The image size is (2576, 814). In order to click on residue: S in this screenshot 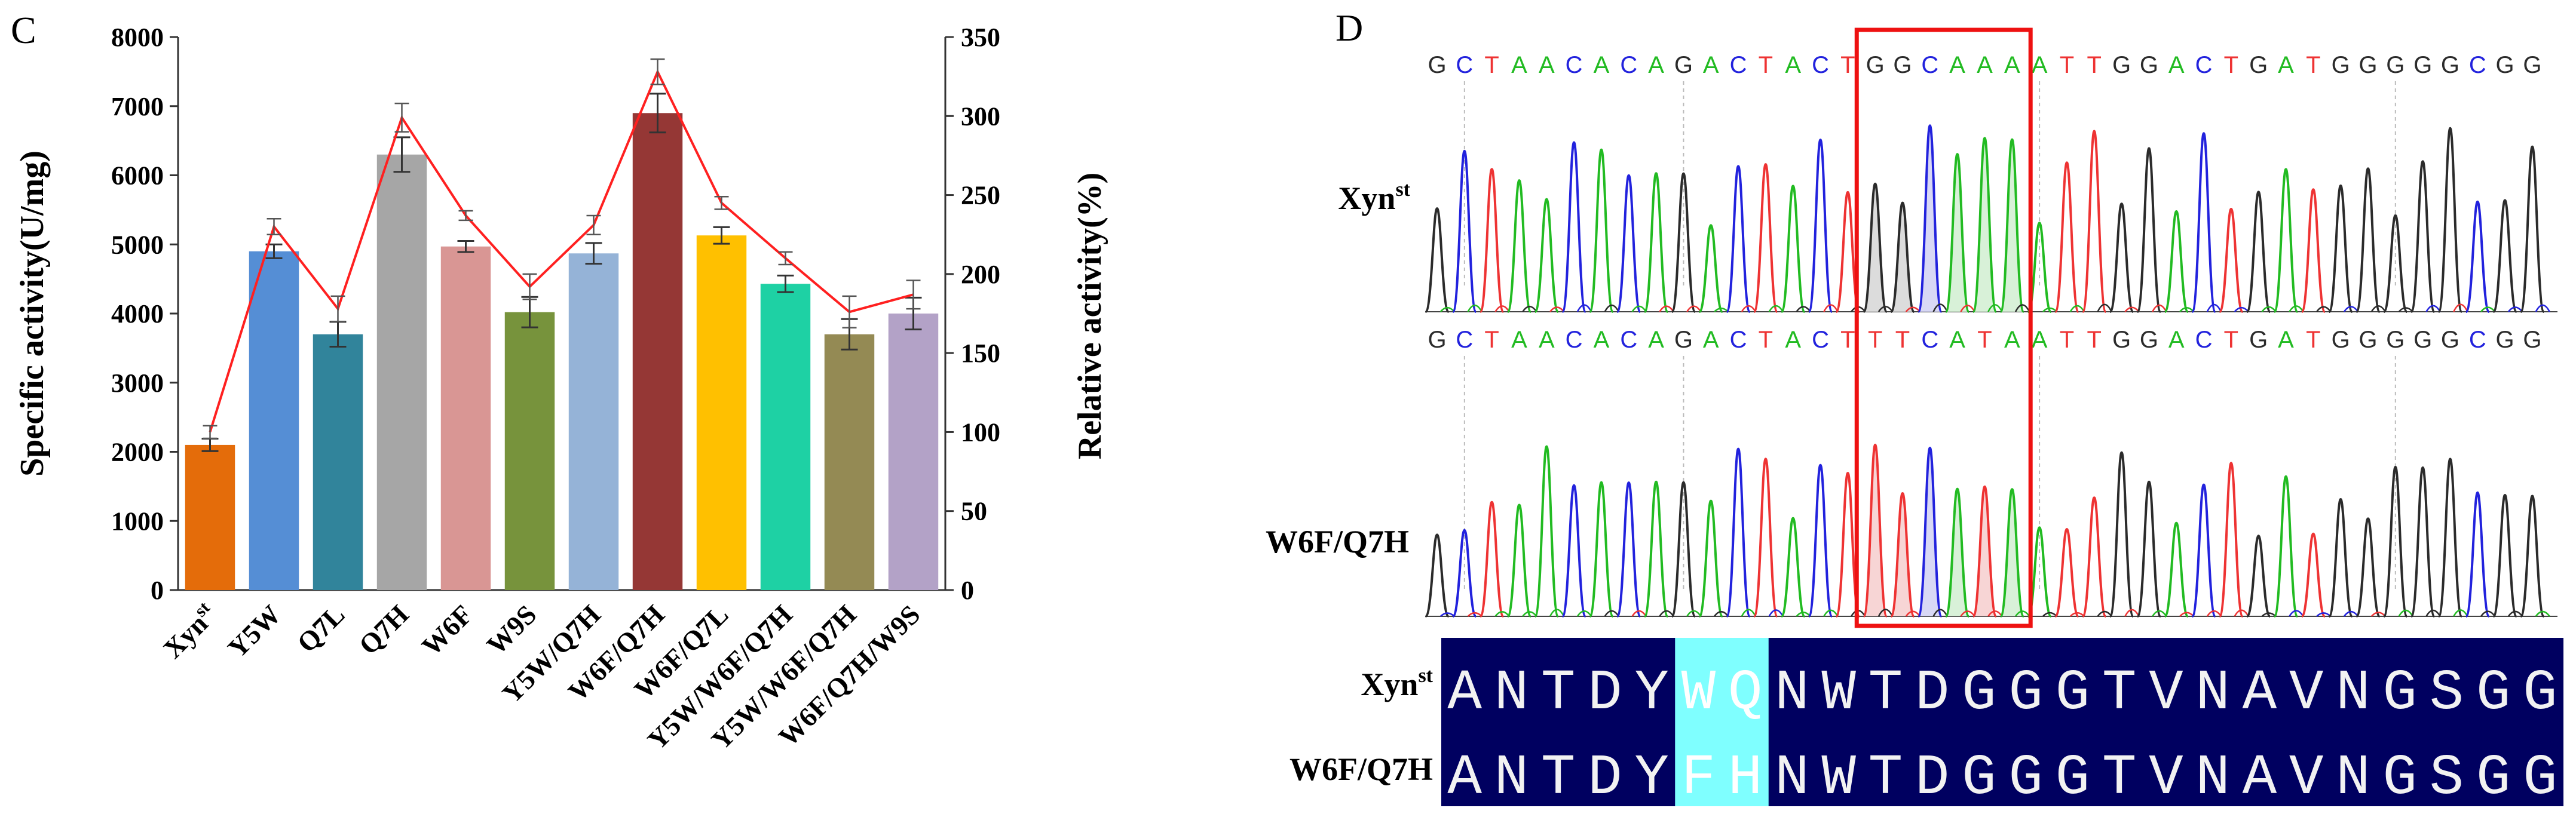, I will do `click(2447, 693)`.